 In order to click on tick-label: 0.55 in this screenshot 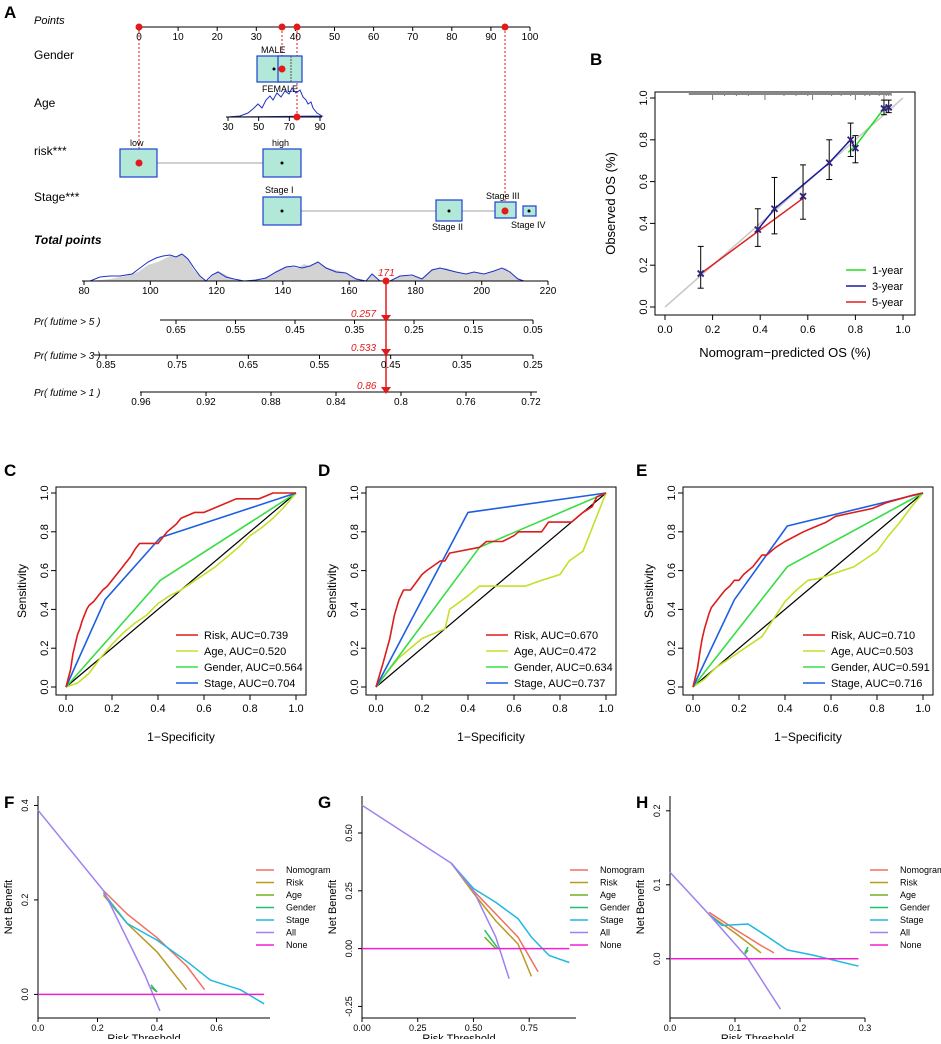, I will do `click(236, 330)`.